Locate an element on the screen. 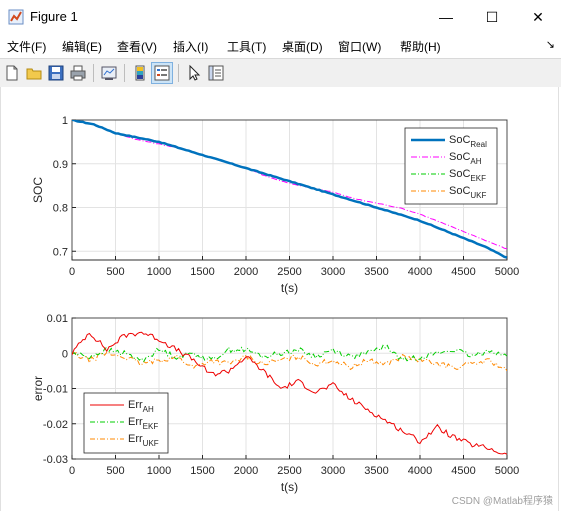 Image resolution: width=561 pixels, height=511 pixels. y-tick-label: 0.7 is located at coordinates (60, 252).